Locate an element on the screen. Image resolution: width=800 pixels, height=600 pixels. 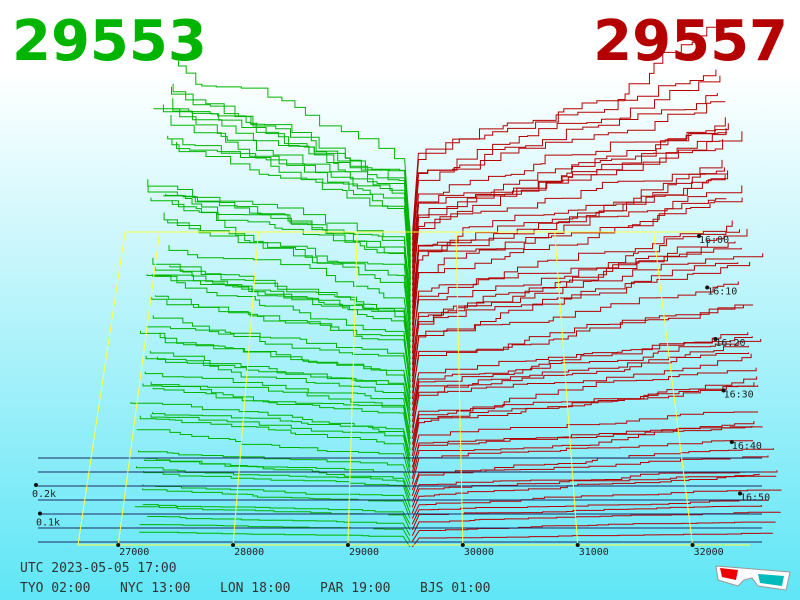
x-tick-label: 27000 is located at coordinates (134, 552).